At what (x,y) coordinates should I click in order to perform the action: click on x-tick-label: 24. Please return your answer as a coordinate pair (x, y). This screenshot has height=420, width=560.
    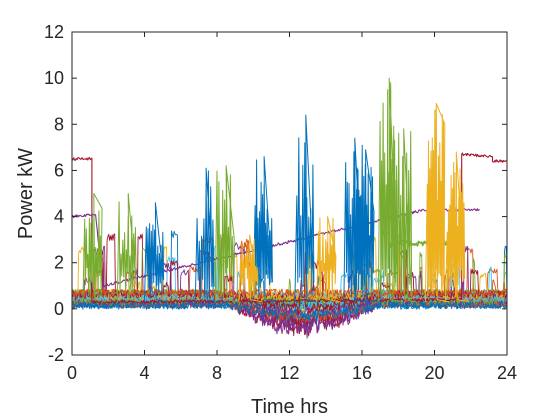
    Looking at the image, I should click on (507, 373).